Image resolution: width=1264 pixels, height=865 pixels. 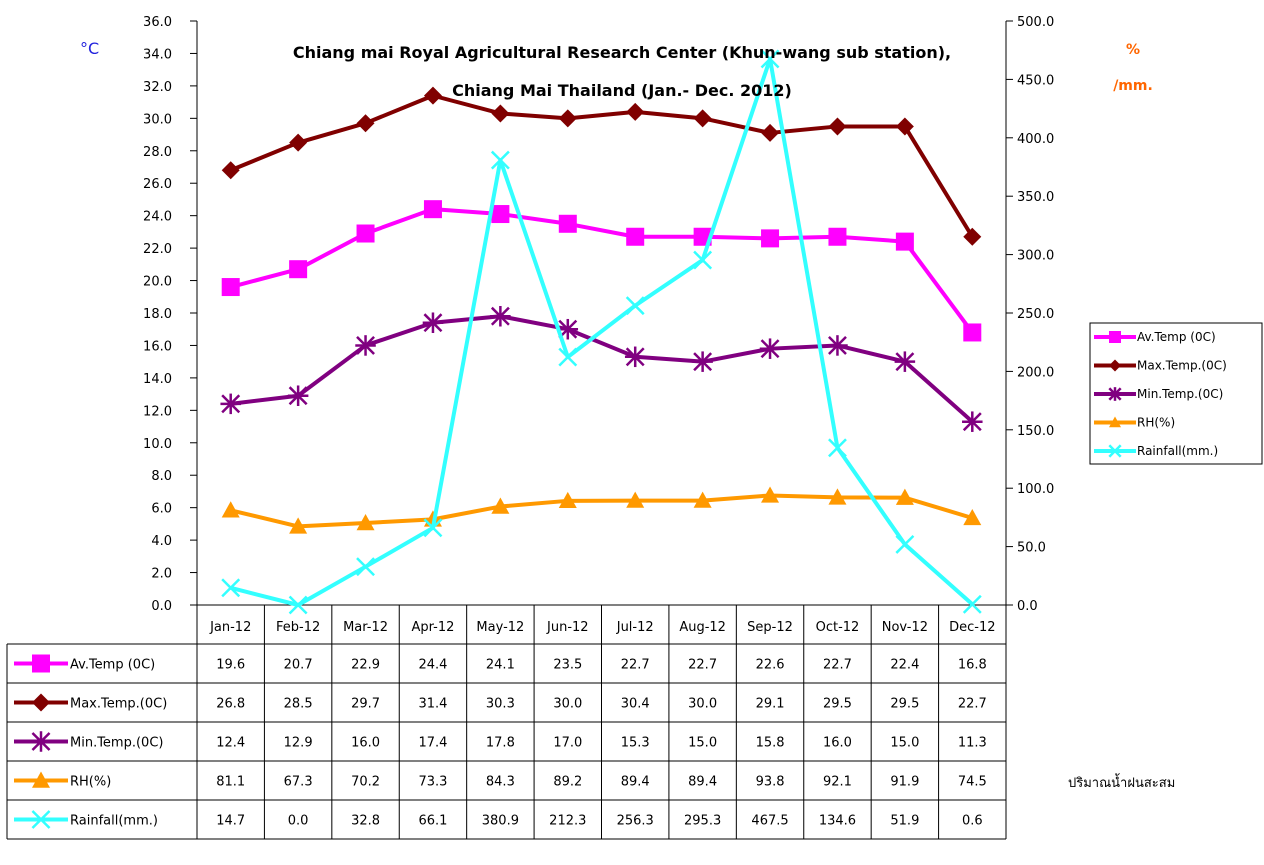 I want to click on table-cell: 89.4, so click(x=635, y=782).